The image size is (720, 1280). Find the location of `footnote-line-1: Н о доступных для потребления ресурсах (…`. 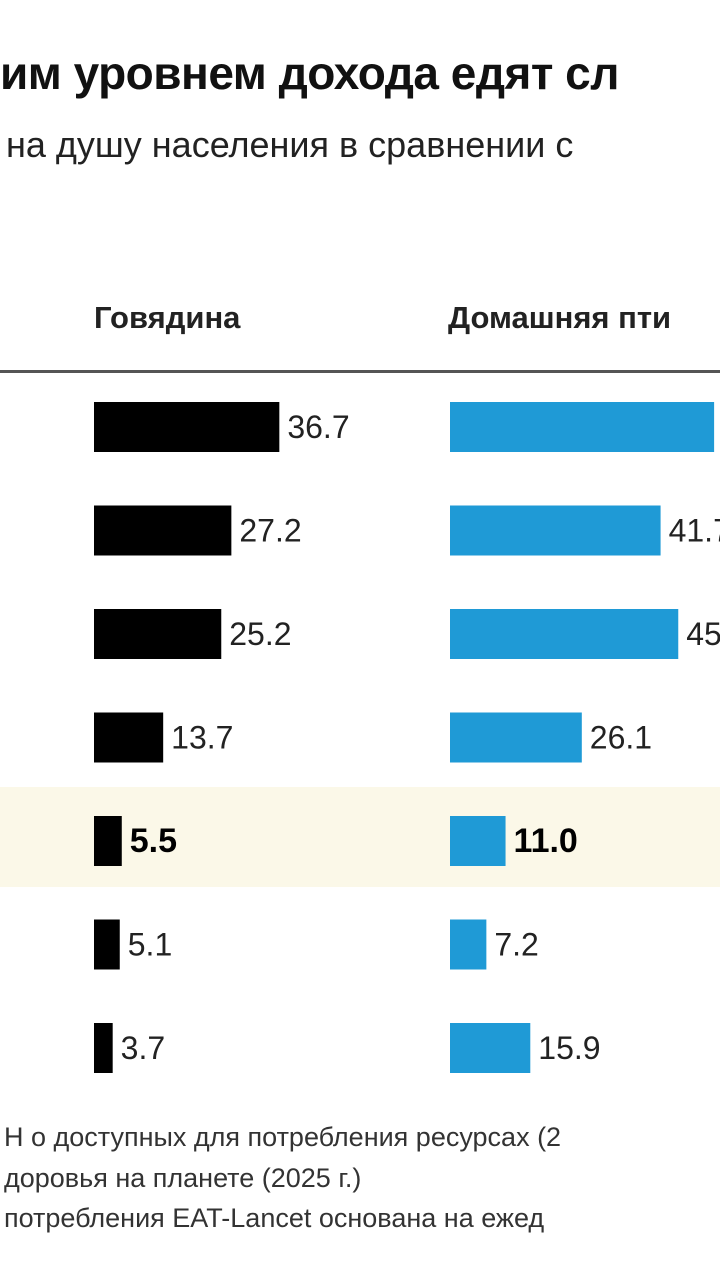

footnote-line-1: Н о доступных для потребления ресурсах (… is located at coordinates (283, 1137).